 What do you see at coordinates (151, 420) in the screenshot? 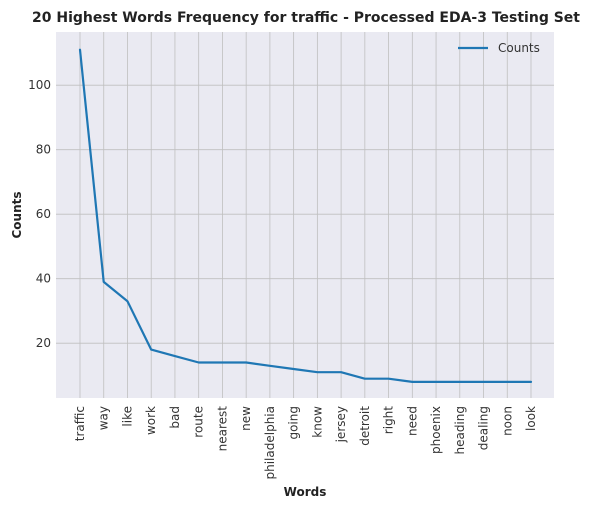
I see `x-tick-label: work` at bounding box center [151, 420].